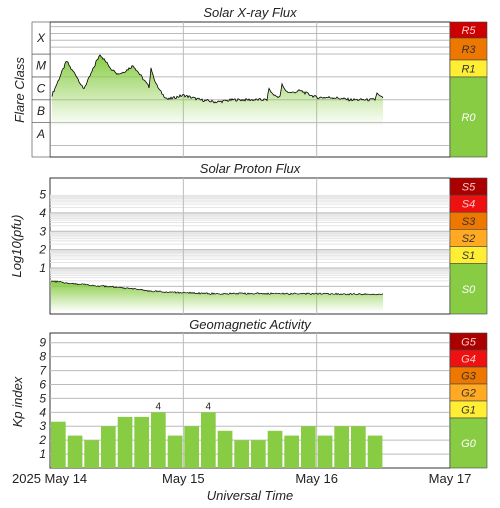 The height and width of the screenshot is (508, 500). I want to click on kp-geomagnetic-scale: G5 G4 G3 G2 G1 G0, so click(468, 400).